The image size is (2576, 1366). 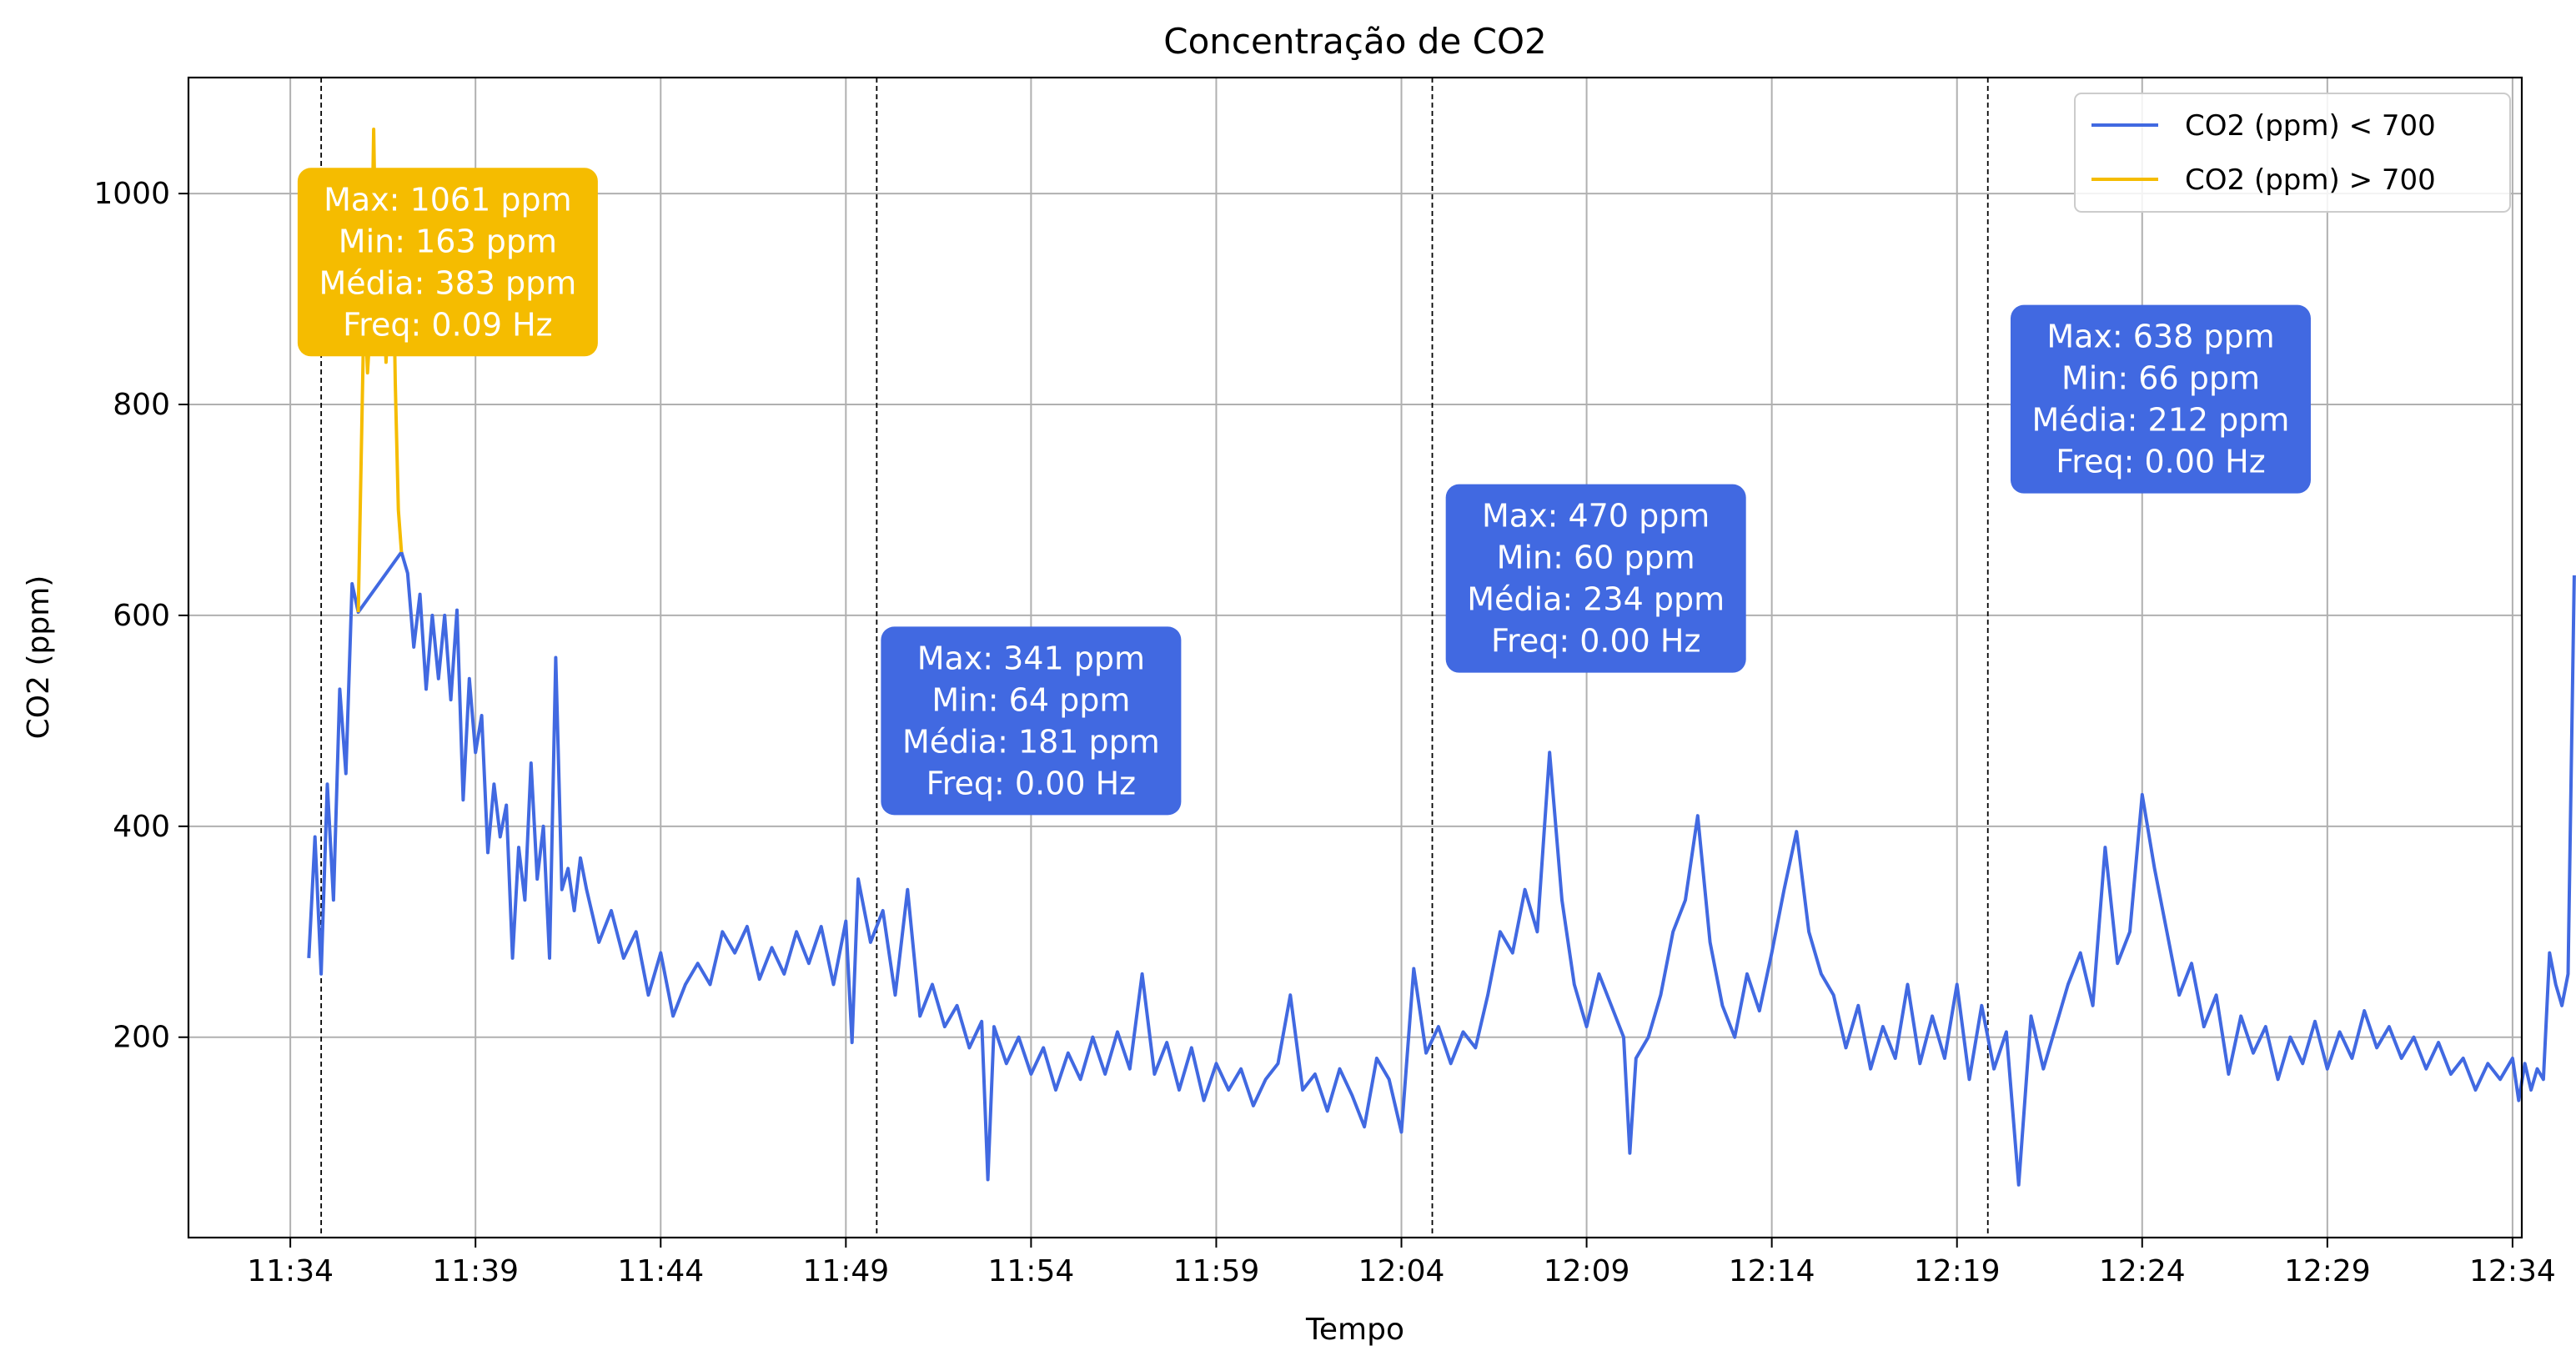 What do you see at coordinates (39, 657) in the screenshot?
I see `y-axis-label: CO2 (ppm)` at bounding box center [39, 657].